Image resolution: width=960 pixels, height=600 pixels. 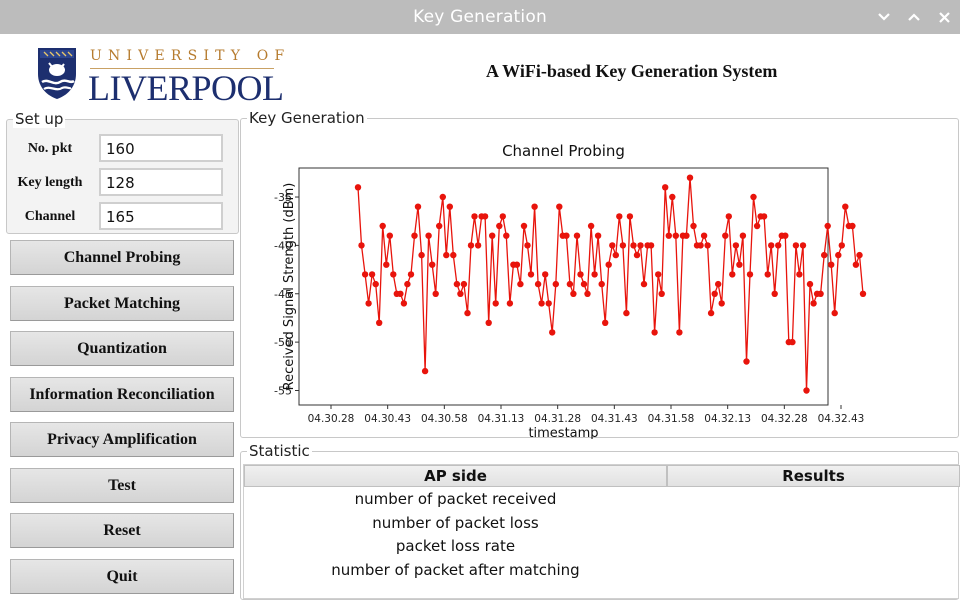 What do you see at coordinates (614, 419) in the screenshot?
I see `x-tick-label: 04.31.43` at bounding box center [614, 419].